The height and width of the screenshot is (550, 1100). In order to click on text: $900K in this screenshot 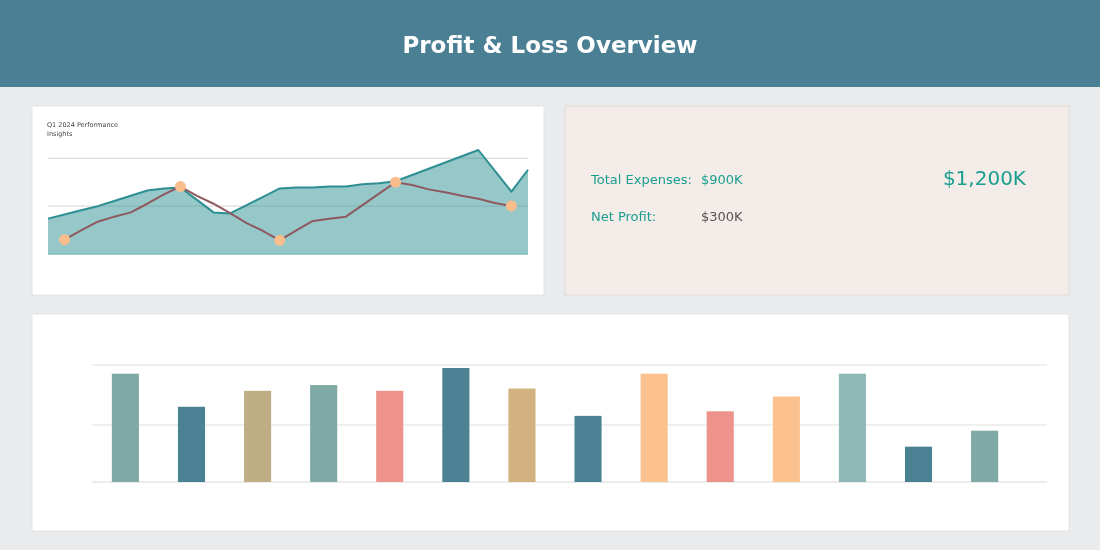, I will do `click(722, 179)`.